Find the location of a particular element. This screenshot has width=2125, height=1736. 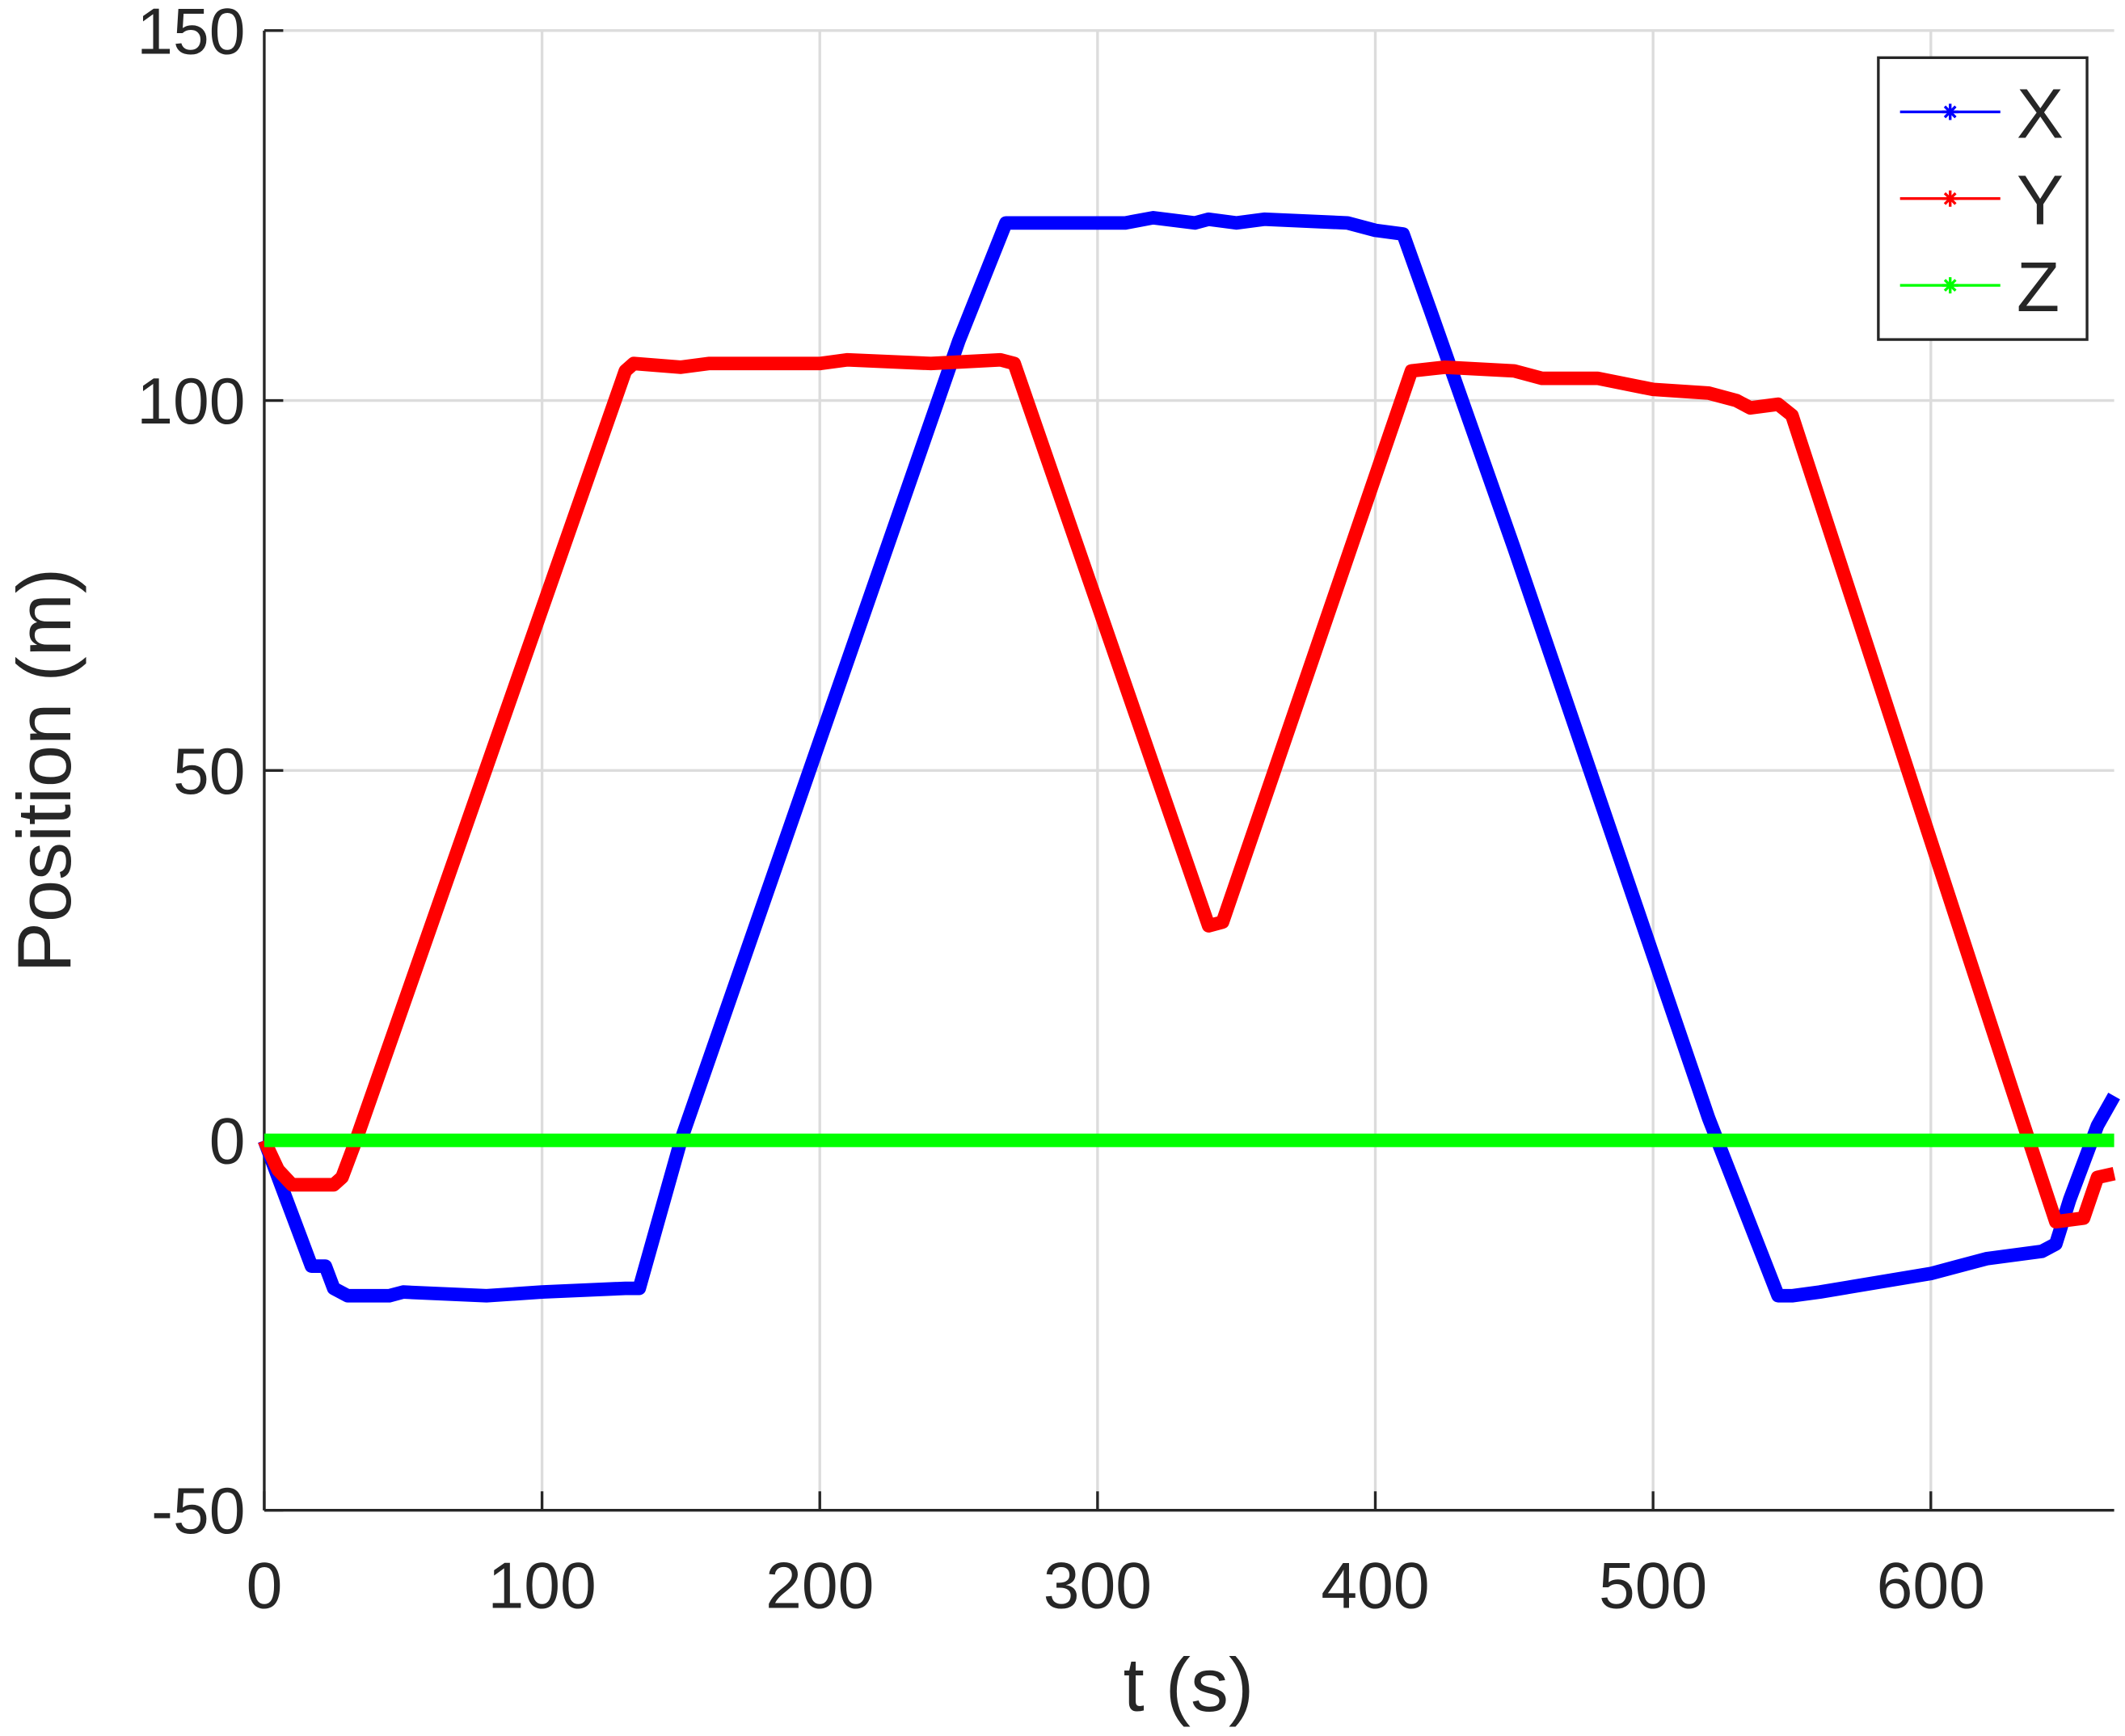

x-tick-label: 0 is located at coordinates (265, 1585).